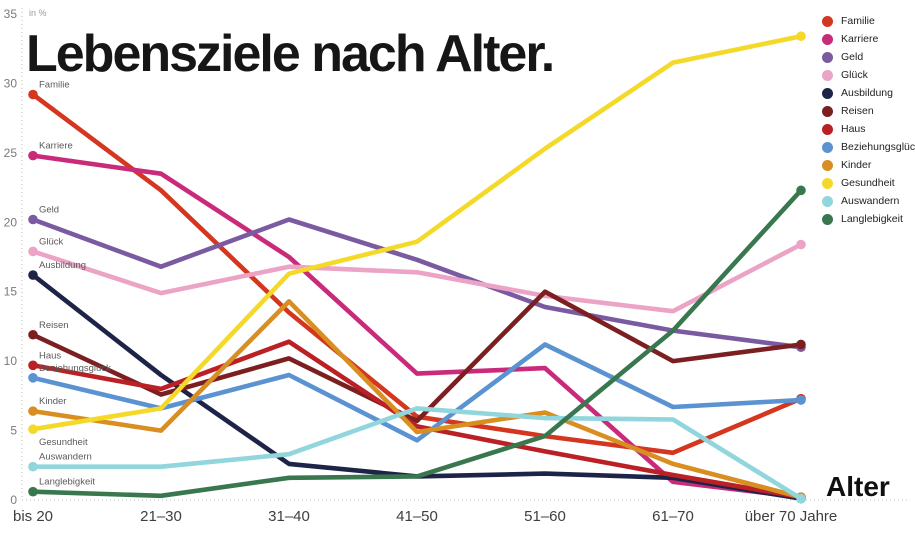 This screenshot has width=915, height=533. I want to click on y-tick-label: 25, so click(11, 153).